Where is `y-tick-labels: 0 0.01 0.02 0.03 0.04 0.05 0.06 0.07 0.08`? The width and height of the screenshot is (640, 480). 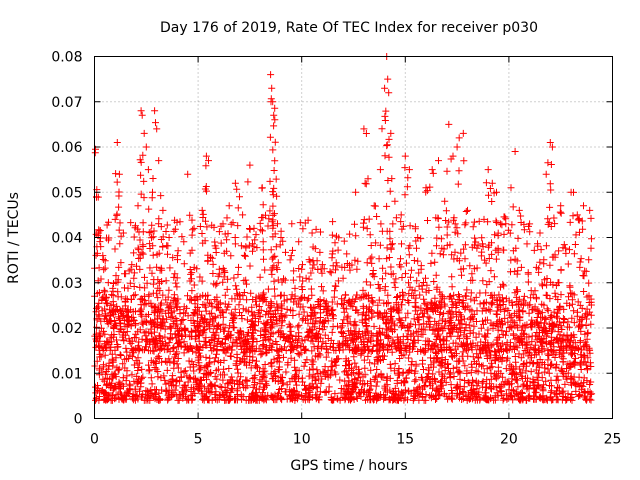
y-tick-labels: 0 0.01 0.02 0.03 0.04 0.05 0.06 0.07 0.08 is located at coordinates (66, 239).